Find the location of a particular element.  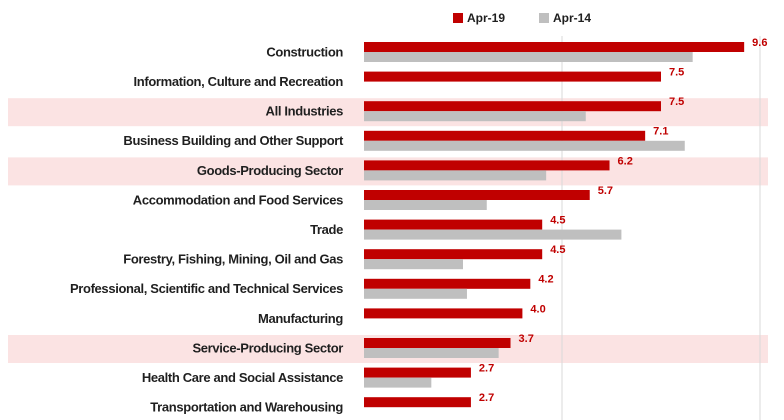

category-label: Trade is located at coordinates (326, 229).